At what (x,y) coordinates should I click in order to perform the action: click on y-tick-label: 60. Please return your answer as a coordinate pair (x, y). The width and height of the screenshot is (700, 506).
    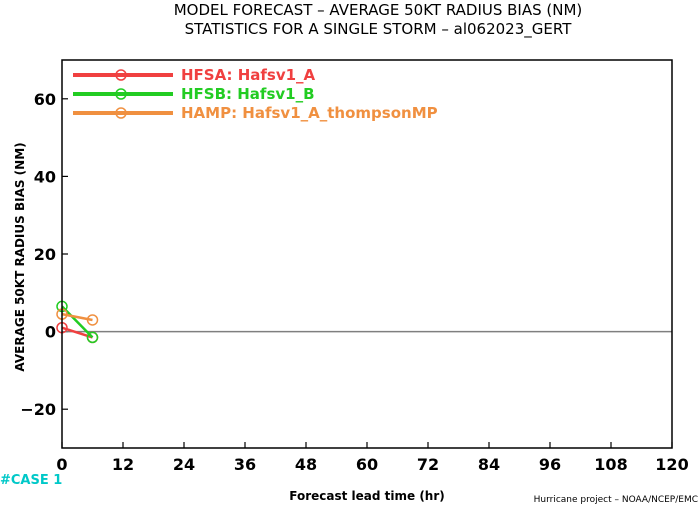
    Looking at the image, I should click on (45, 99).